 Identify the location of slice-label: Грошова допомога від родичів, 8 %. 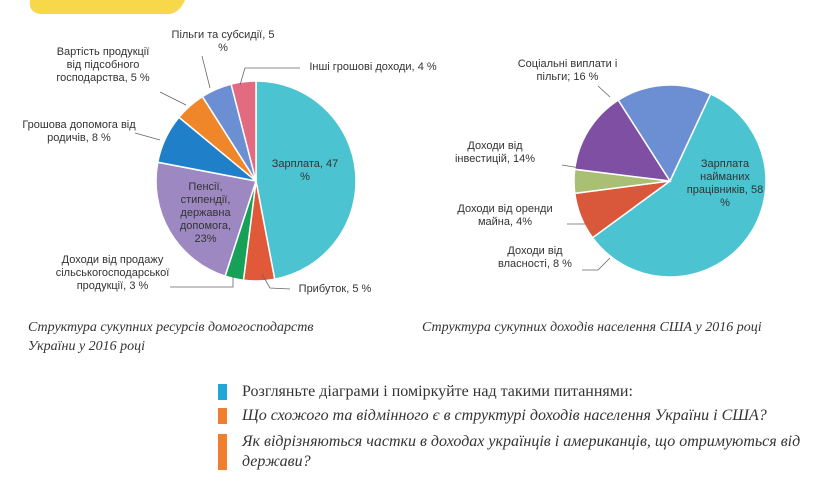
(79, 132).